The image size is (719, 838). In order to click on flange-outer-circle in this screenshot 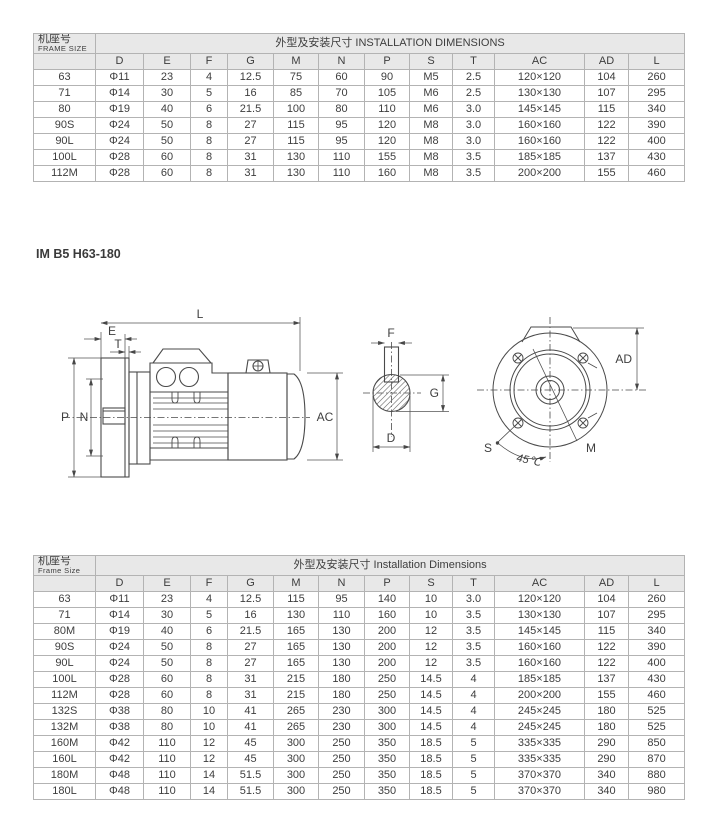, I will do `click(550, 390)`.